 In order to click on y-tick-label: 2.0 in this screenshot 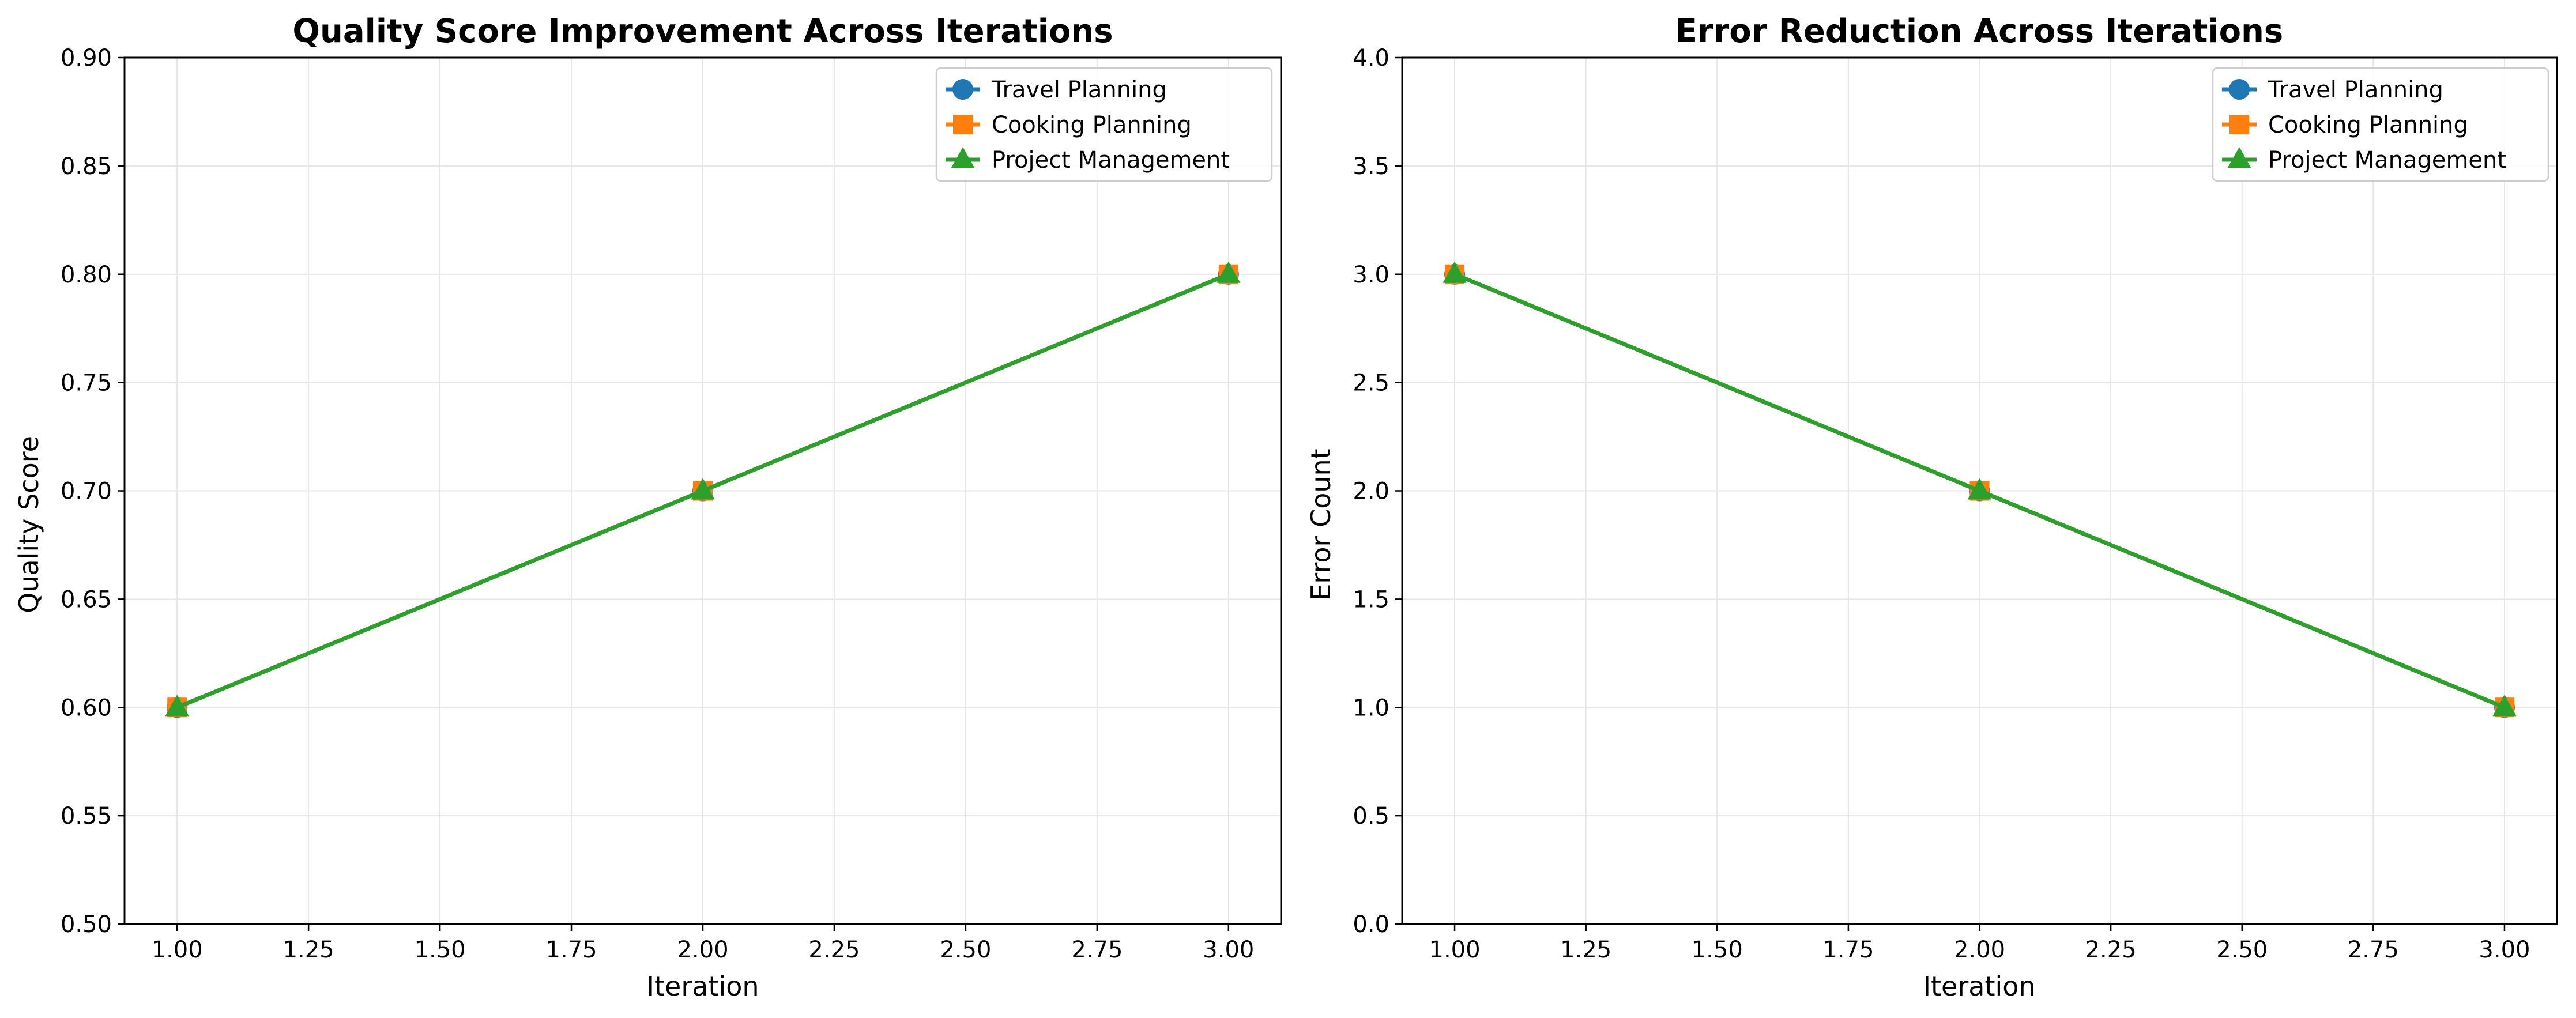, I will do `click(1371, 491)`.